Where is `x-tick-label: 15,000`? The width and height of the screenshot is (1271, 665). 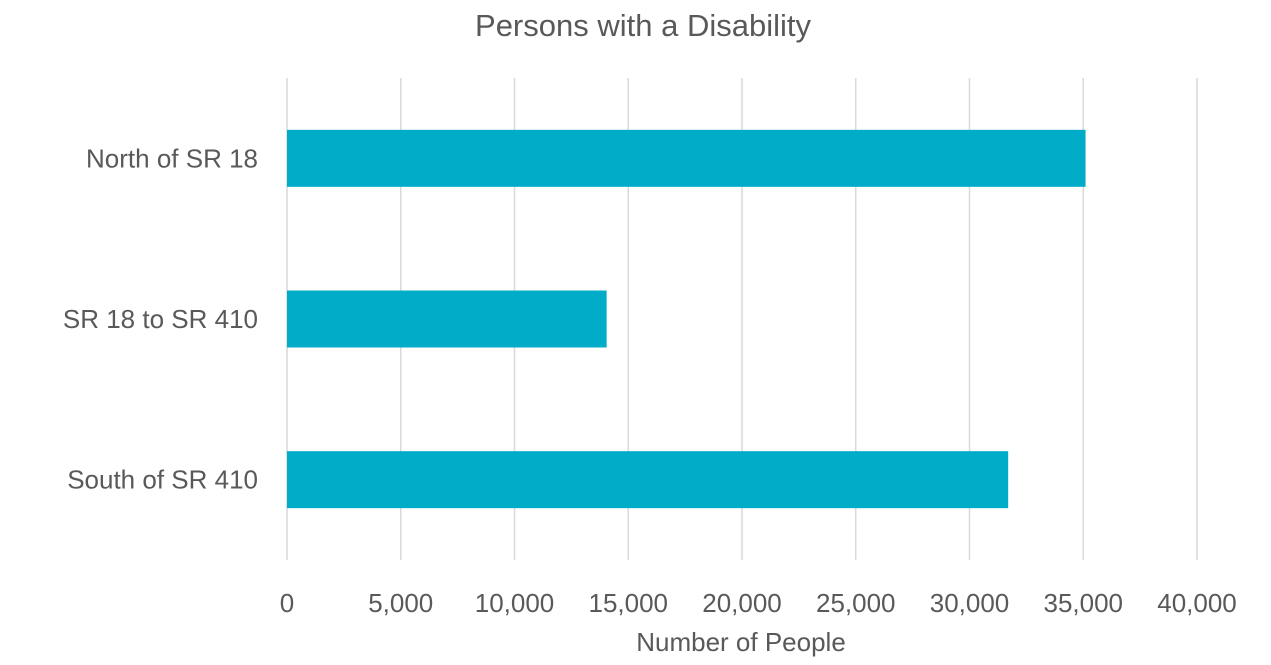
x-tick-label: 15,000 is located at coordinates (628, 603).